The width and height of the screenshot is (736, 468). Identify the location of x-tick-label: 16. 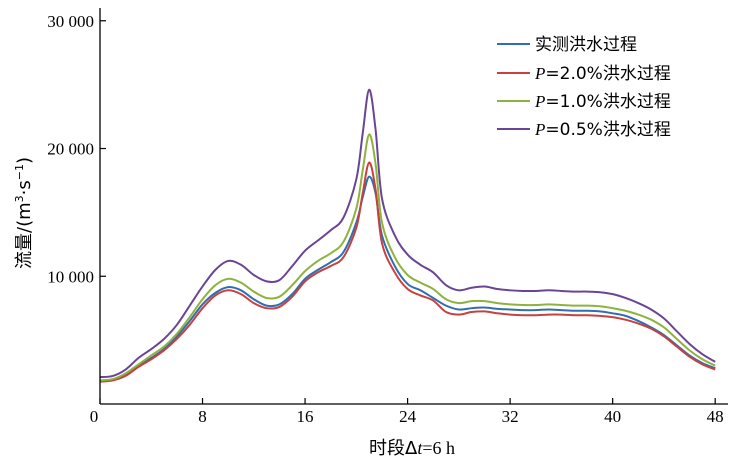
(305, 416).